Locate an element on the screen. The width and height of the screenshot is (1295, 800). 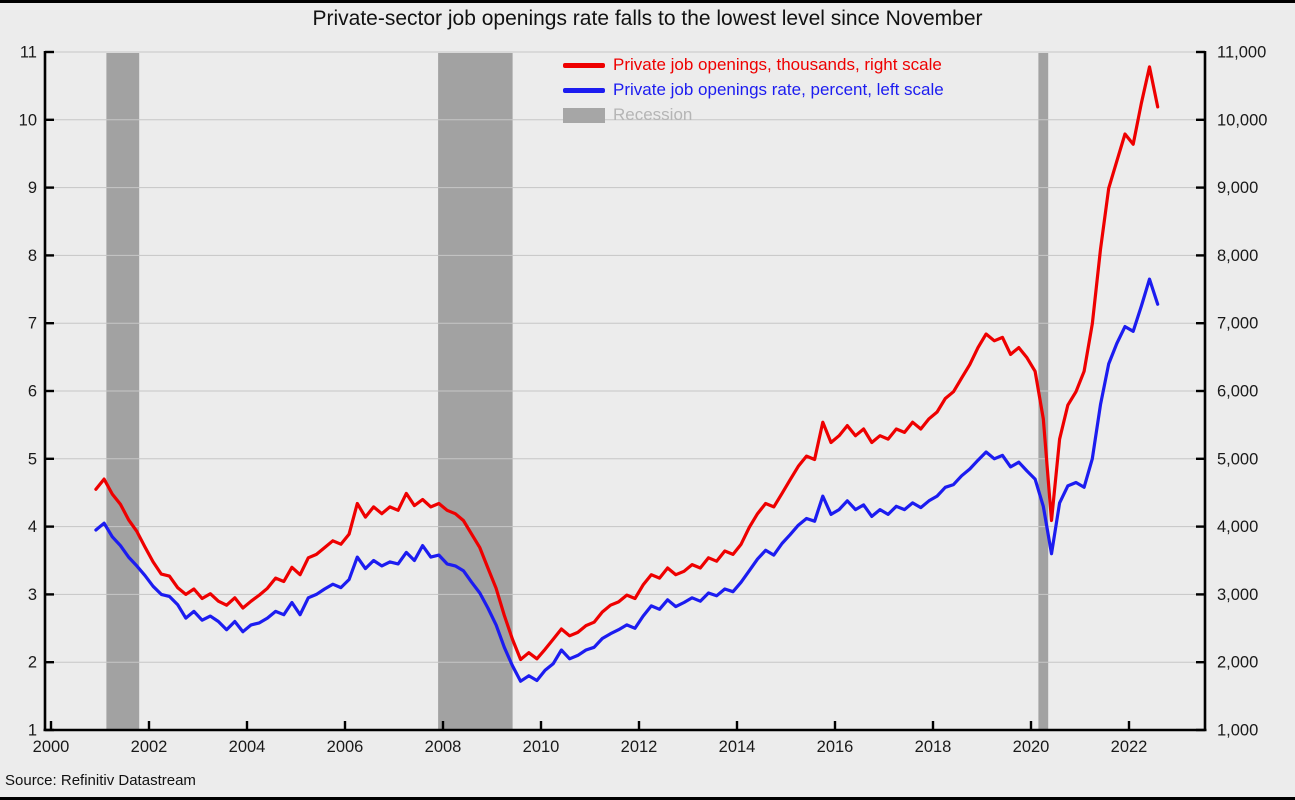
right-axis-tick-label: 3,000 is located at coordinates (1237, 595).